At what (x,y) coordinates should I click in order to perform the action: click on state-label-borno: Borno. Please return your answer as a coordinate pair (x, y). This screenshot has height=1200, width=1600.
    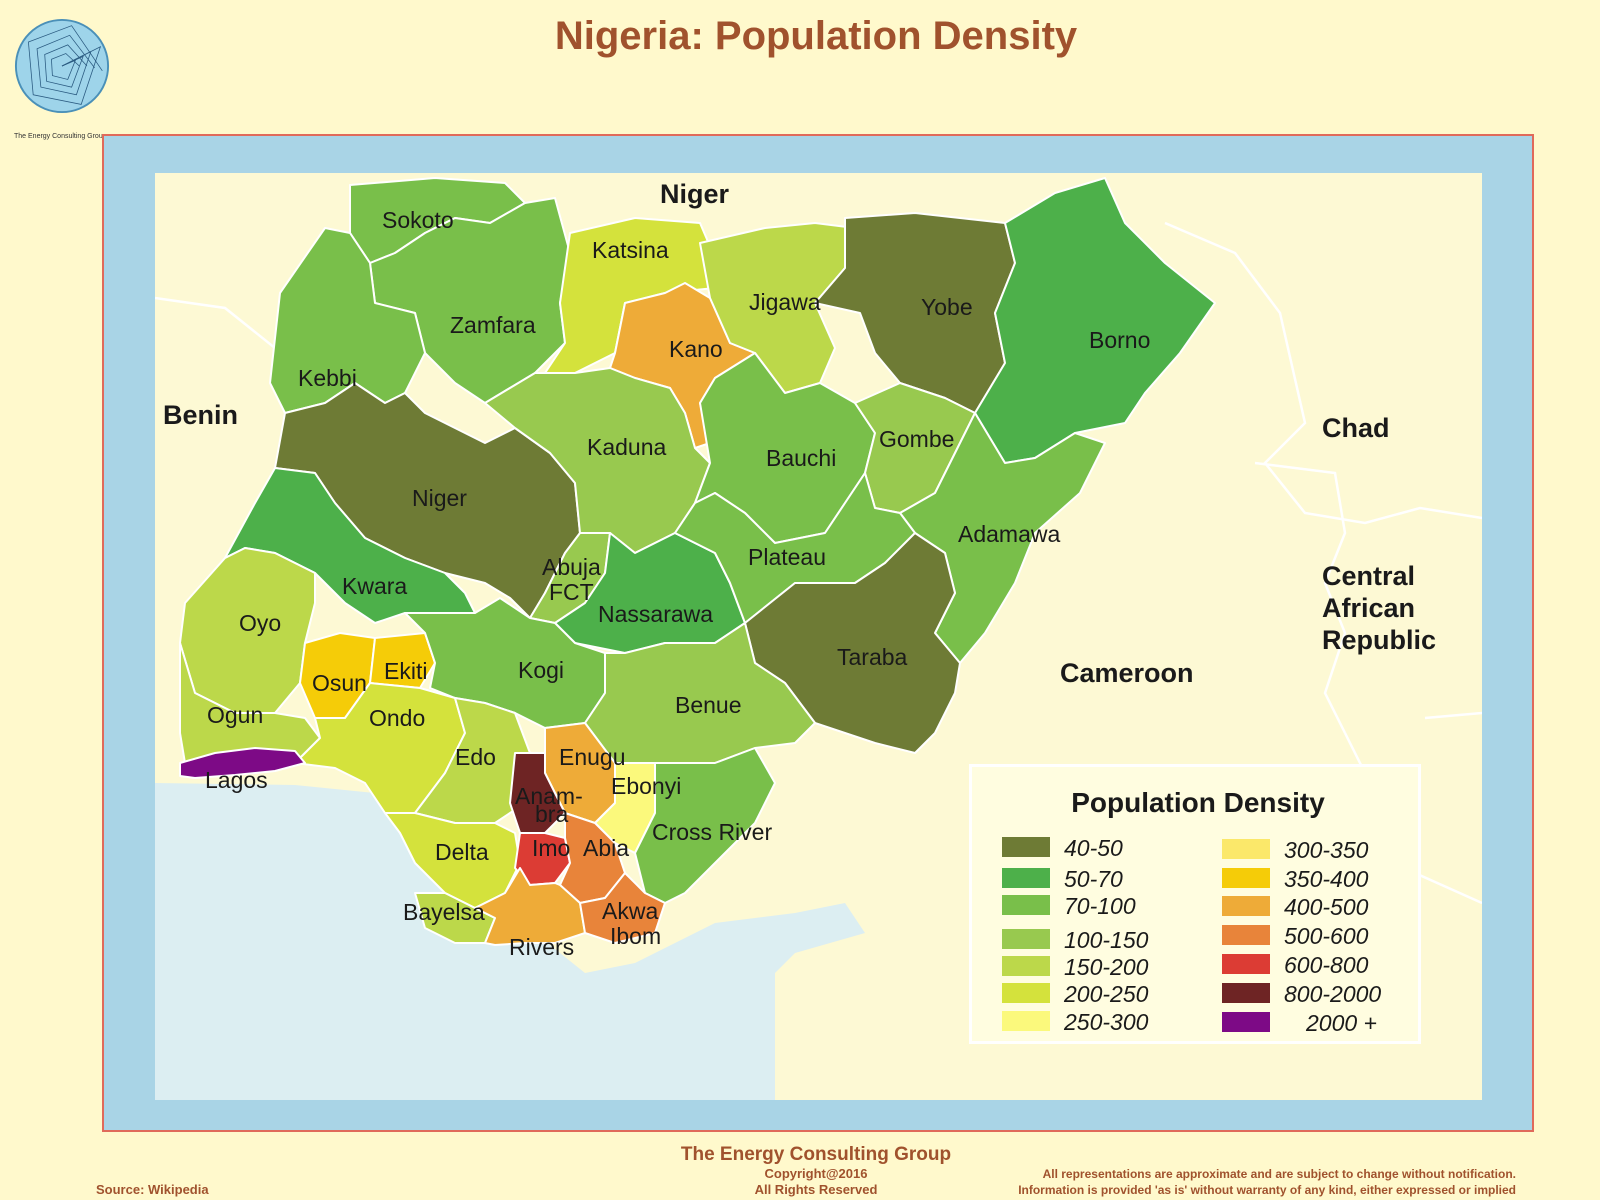
    Looking at the image, I should click on (1119, 340).